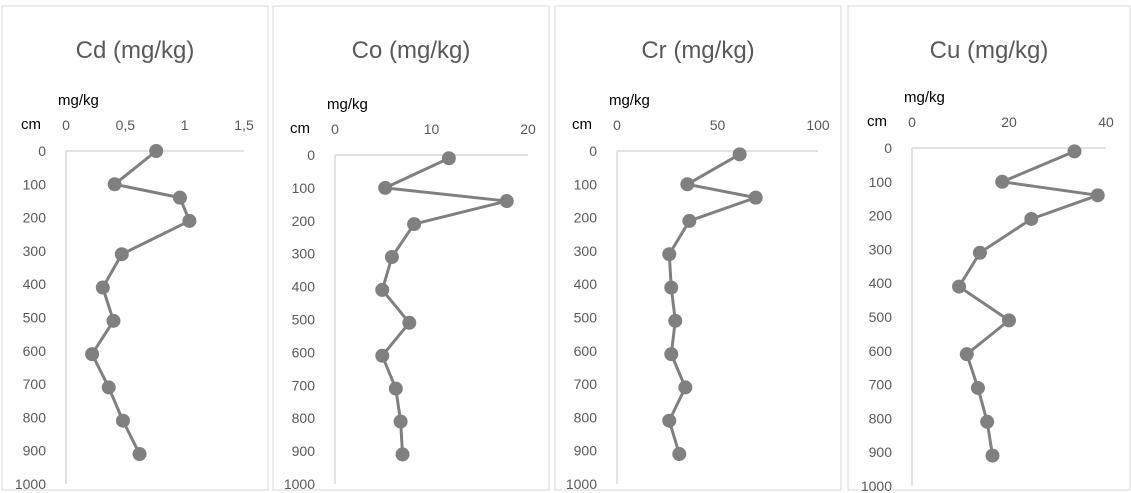  What do you see at coordinates (528, 129) in the screenshot?
I see `x-tick-label: 20` at bounding box center [528, 129].